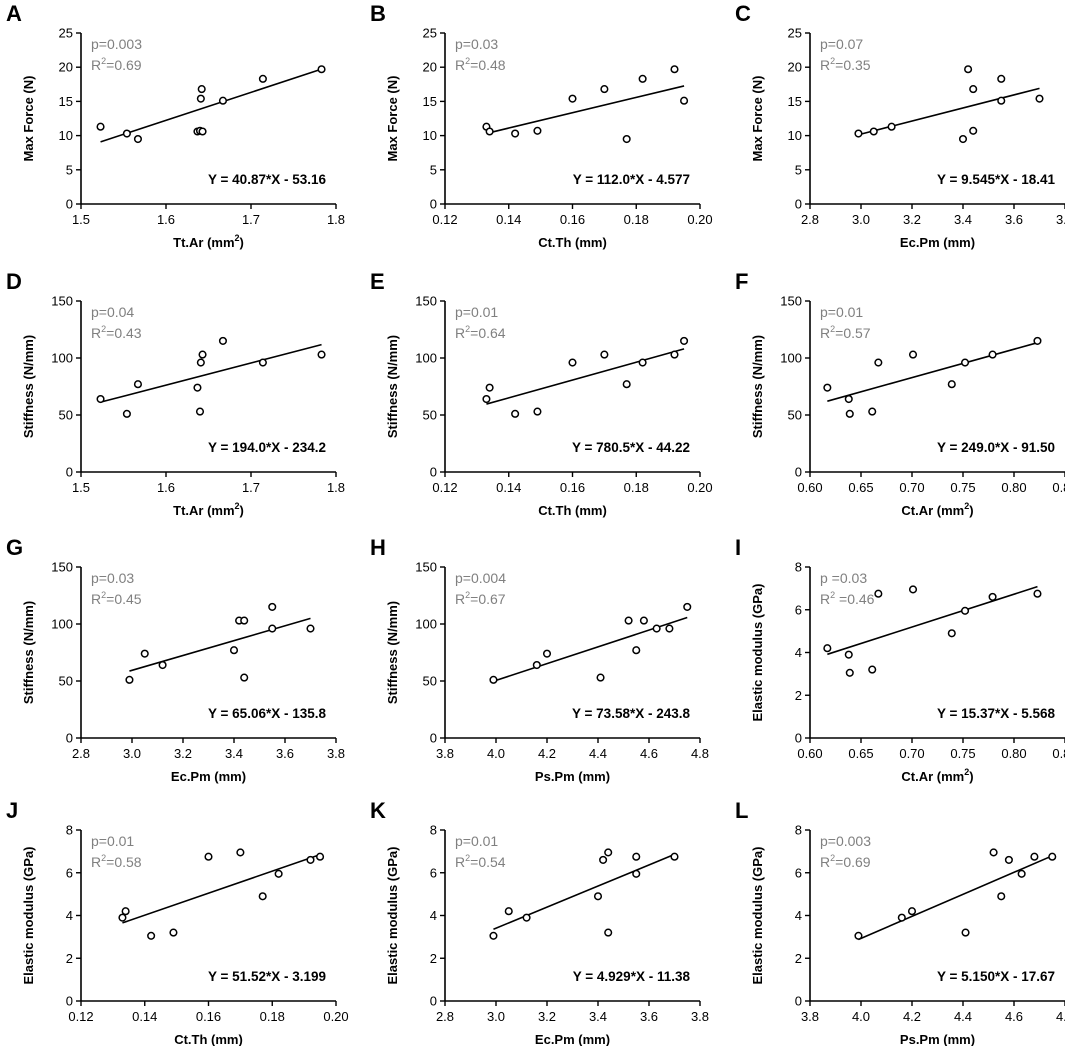  What do you see at coordinates (81, 219) in the screenshot?
I see `x-tick-label: 1.5` at bounding box center [81, 219].